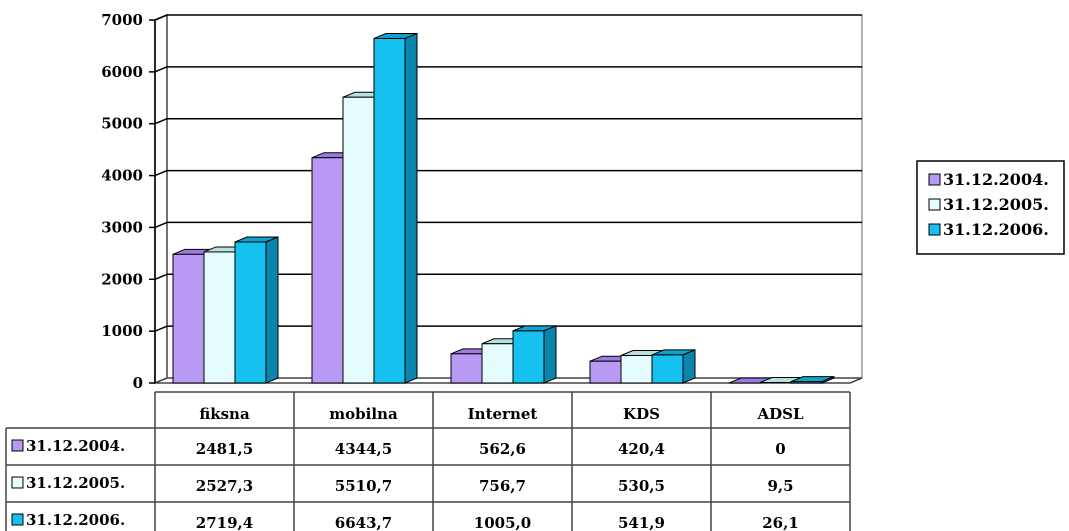 This screenshot has height=531, width=1069. I want to click on table-value-cell: 6643,7, so click(363, 522).